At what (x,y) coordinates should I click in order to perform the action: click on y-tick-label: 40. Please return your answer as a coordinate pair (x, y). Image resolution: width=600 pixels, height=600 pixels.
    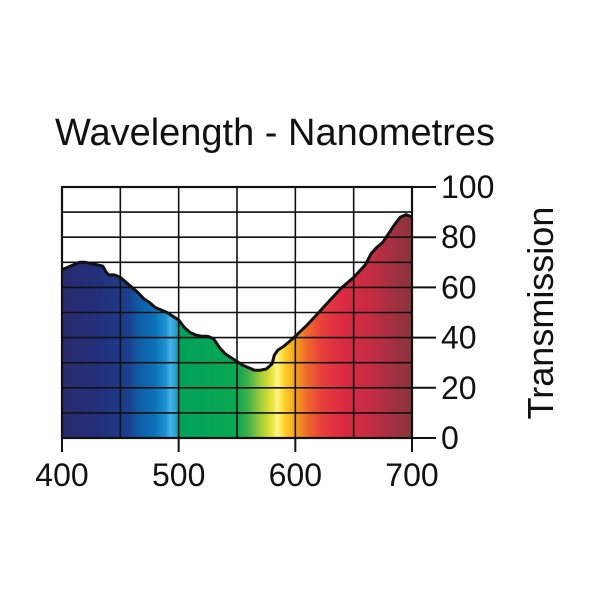
    Looking at the image, I should click on (459, 338).